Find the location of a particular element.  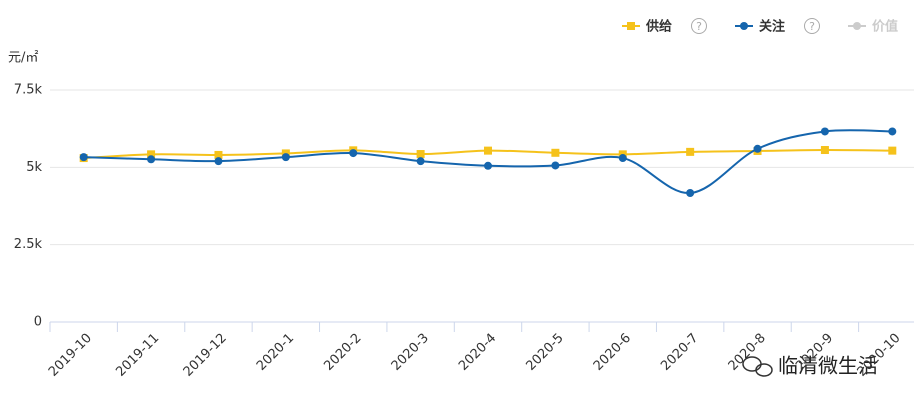

x-tick-label: 2020-7 is located at coordinates (679, 352).